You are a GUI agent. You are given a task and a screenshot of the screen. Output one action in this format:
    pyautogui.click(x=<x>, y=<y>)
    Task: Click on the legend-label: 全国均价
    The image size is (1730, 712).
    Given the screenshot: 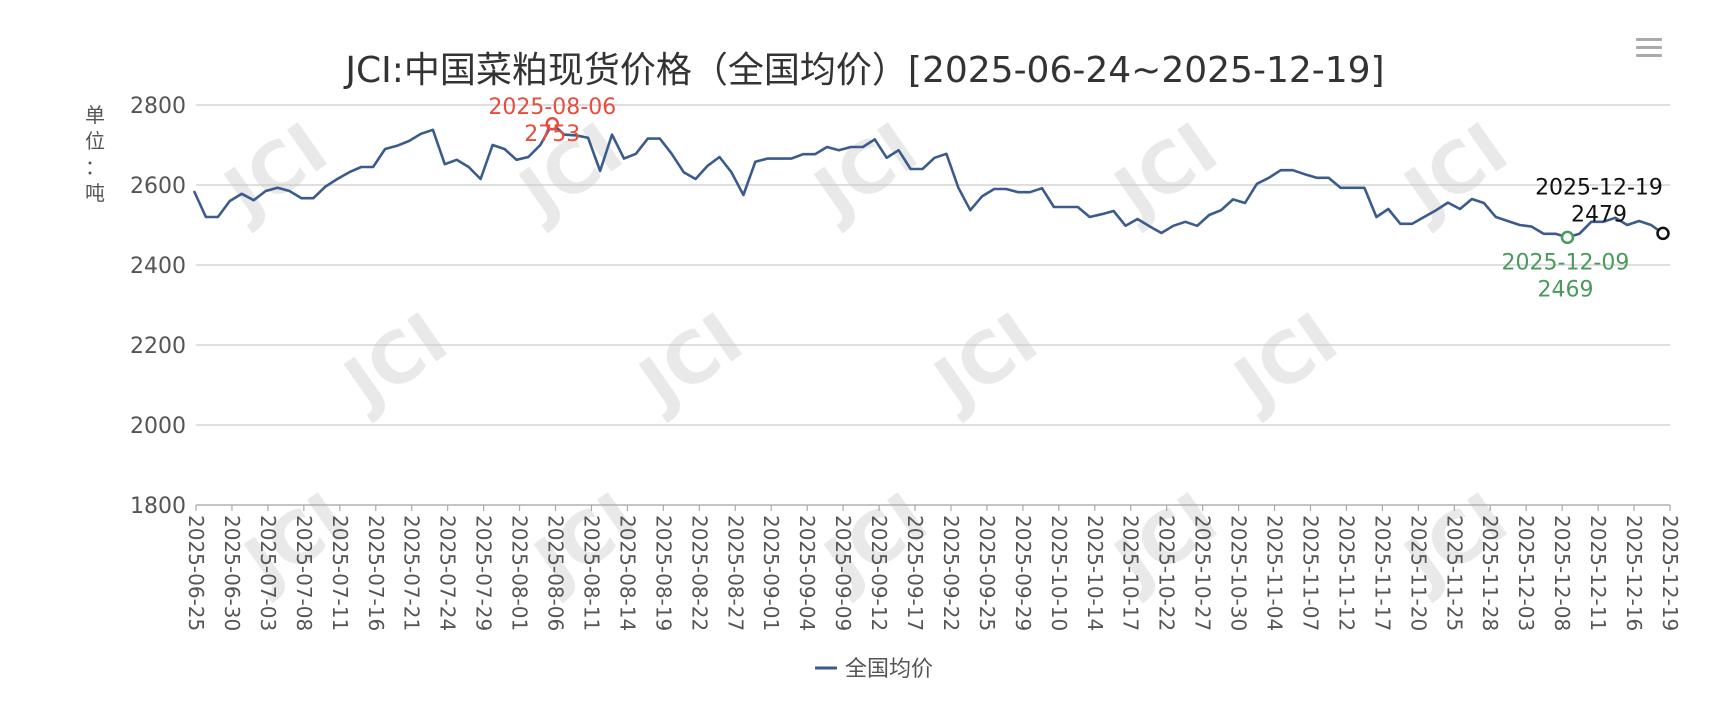 What is the action you would take?
    pyautogui.click(x=889, y=669)
    